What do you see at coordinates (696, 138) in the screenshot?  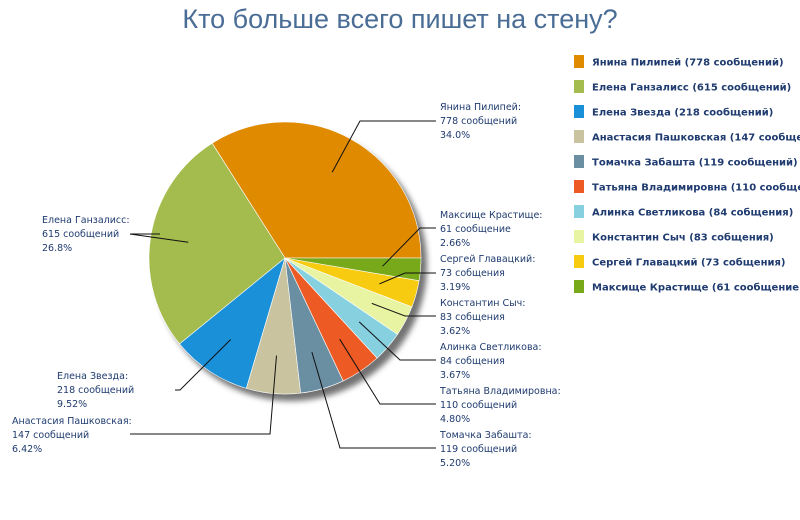 I see `legend-label-4: Анастасия Пашковская (147 сообщений)` at bounding box center [696, 138].